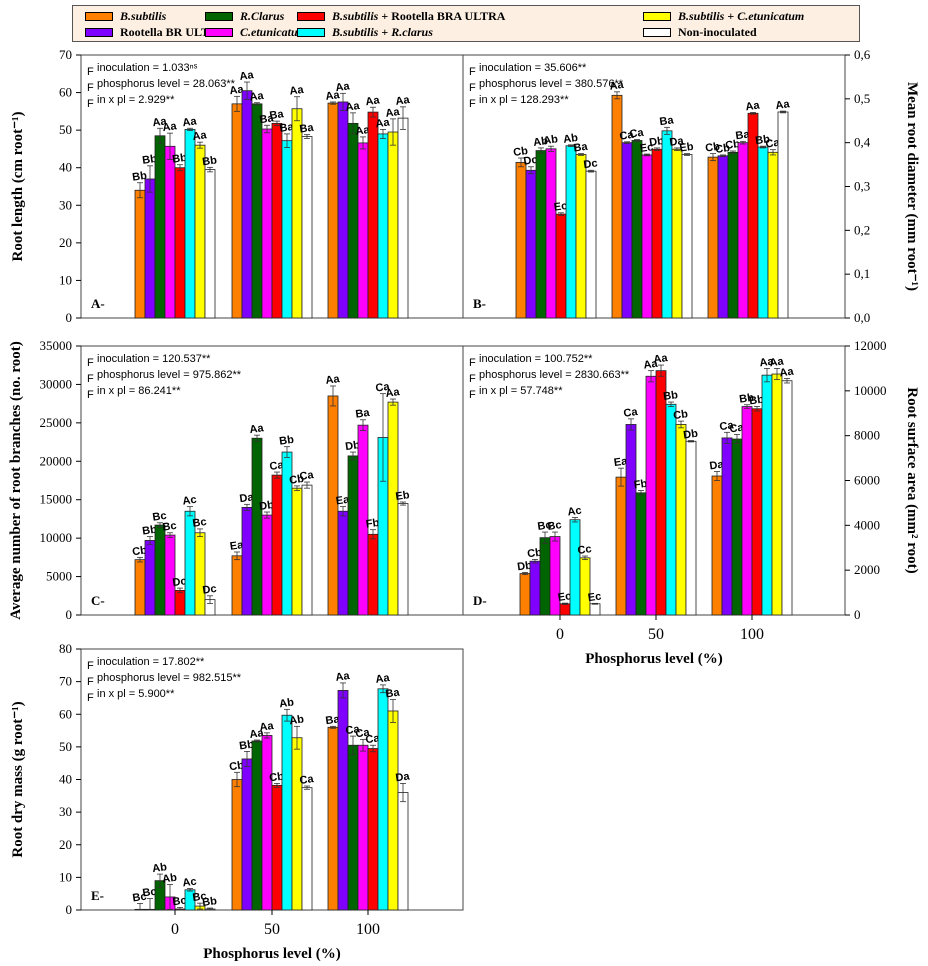 Image resolution: width=928 pixels, height=966 pixels. Describe the element at coordinates (524, 100) in the screenshot. I see `f-stat-text: in x pl = 128.293**` at that location.